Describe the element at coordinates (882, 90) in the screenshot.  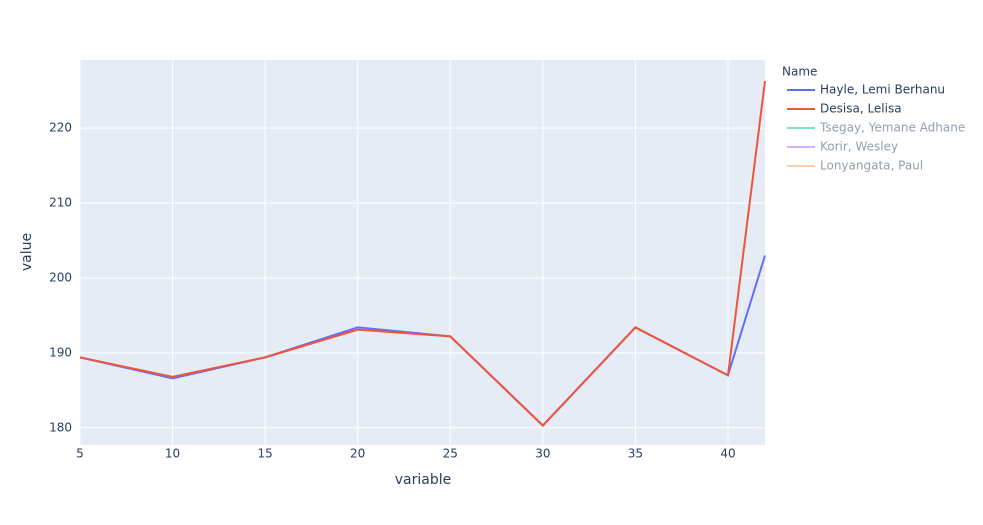
I see `legend-label: Hayle, Lemi Berhanu` at that location.